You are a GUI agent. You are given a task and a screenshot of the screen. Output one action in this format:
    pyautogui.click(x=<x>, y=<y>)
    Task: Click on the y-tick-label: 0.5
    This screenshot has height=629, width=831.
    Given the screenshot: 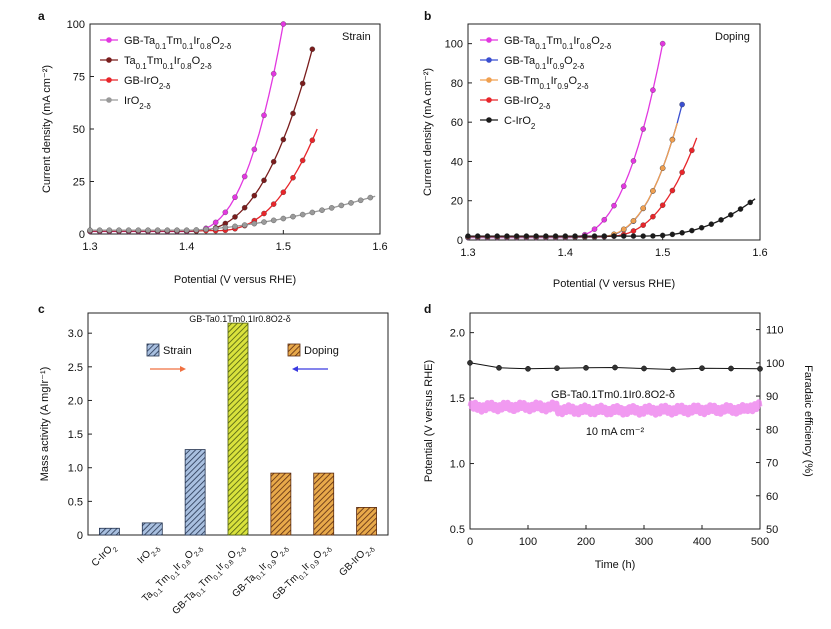 What is the action you would take?
    pyautogui.click(x=457, y=530)
    